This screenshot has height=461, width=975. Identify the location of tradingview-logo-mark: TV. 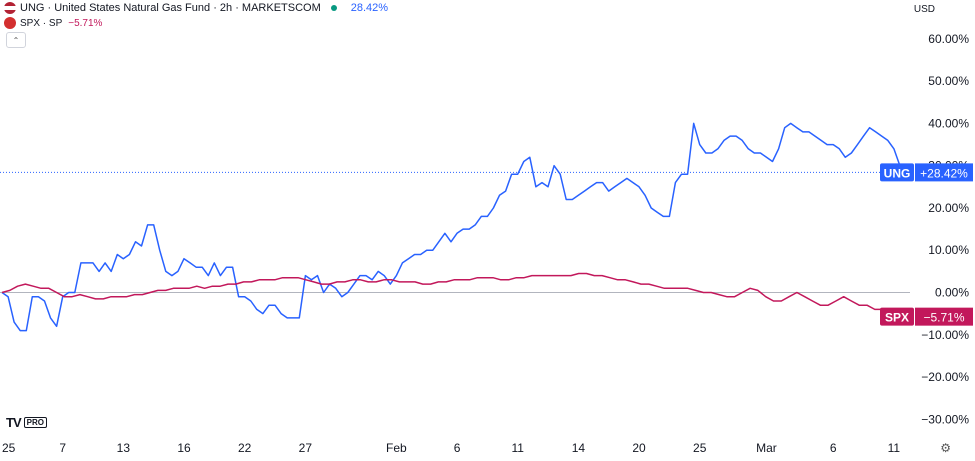
(14, 422).